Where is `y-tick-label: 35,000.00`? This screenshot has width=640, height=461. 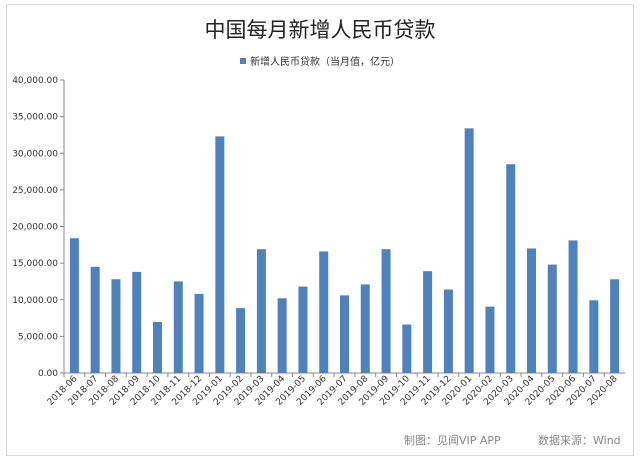
y-tick-label: 35,000.00 is located at coordinates (35, 118).